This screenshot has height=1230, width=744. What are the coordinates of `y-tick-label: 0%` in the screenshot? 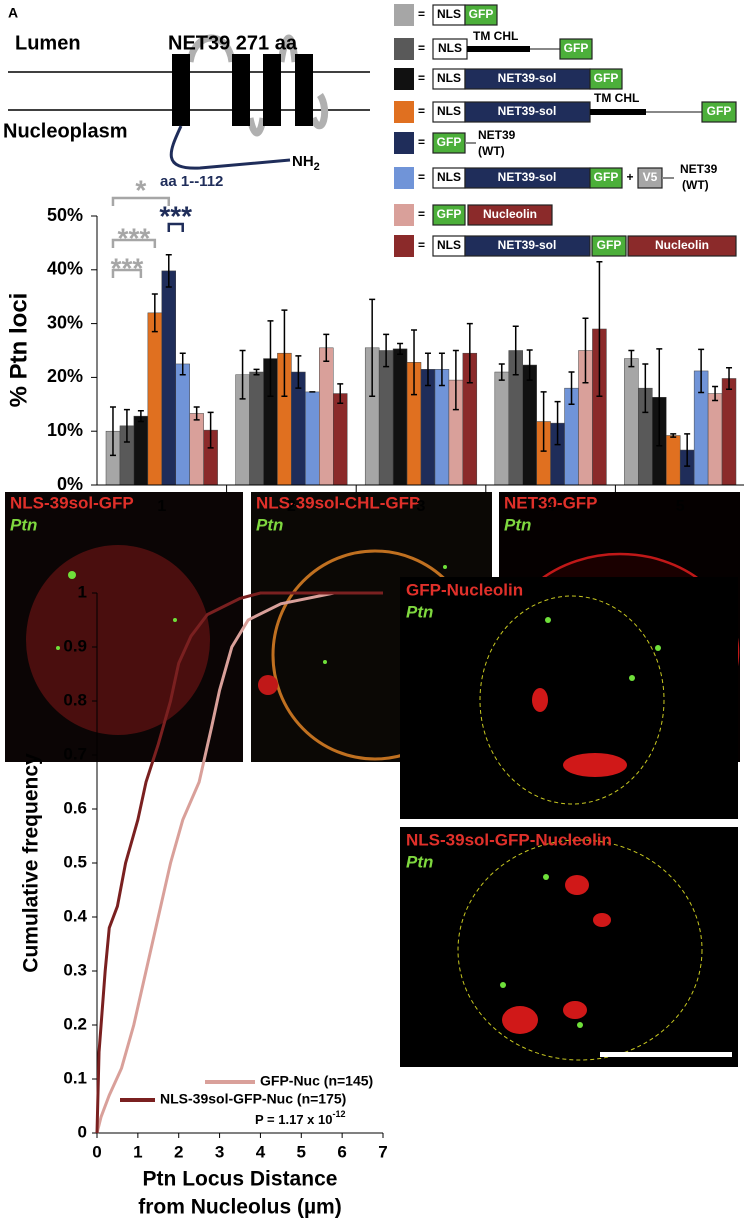 It's located at (70, 484).